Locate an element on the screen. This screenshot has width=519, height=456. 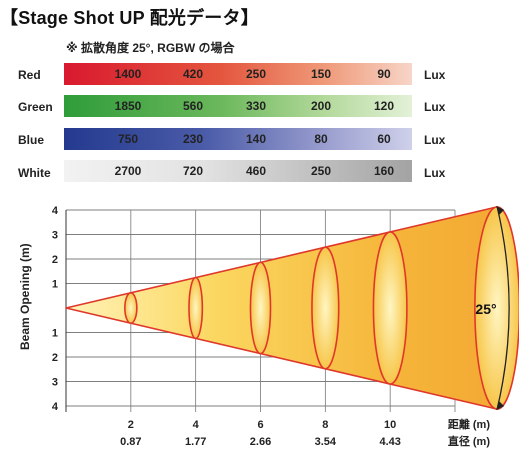
distance-tick-label: 4 is located at coordinates (196, 425).